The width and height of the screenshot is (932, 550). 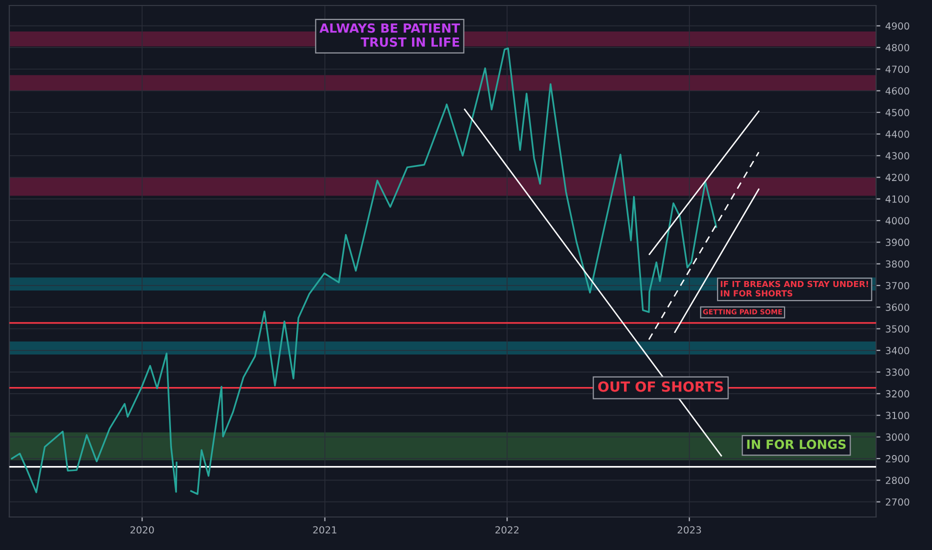 I want to click on y-tick-label: 3700, so click(x=898, y=286).